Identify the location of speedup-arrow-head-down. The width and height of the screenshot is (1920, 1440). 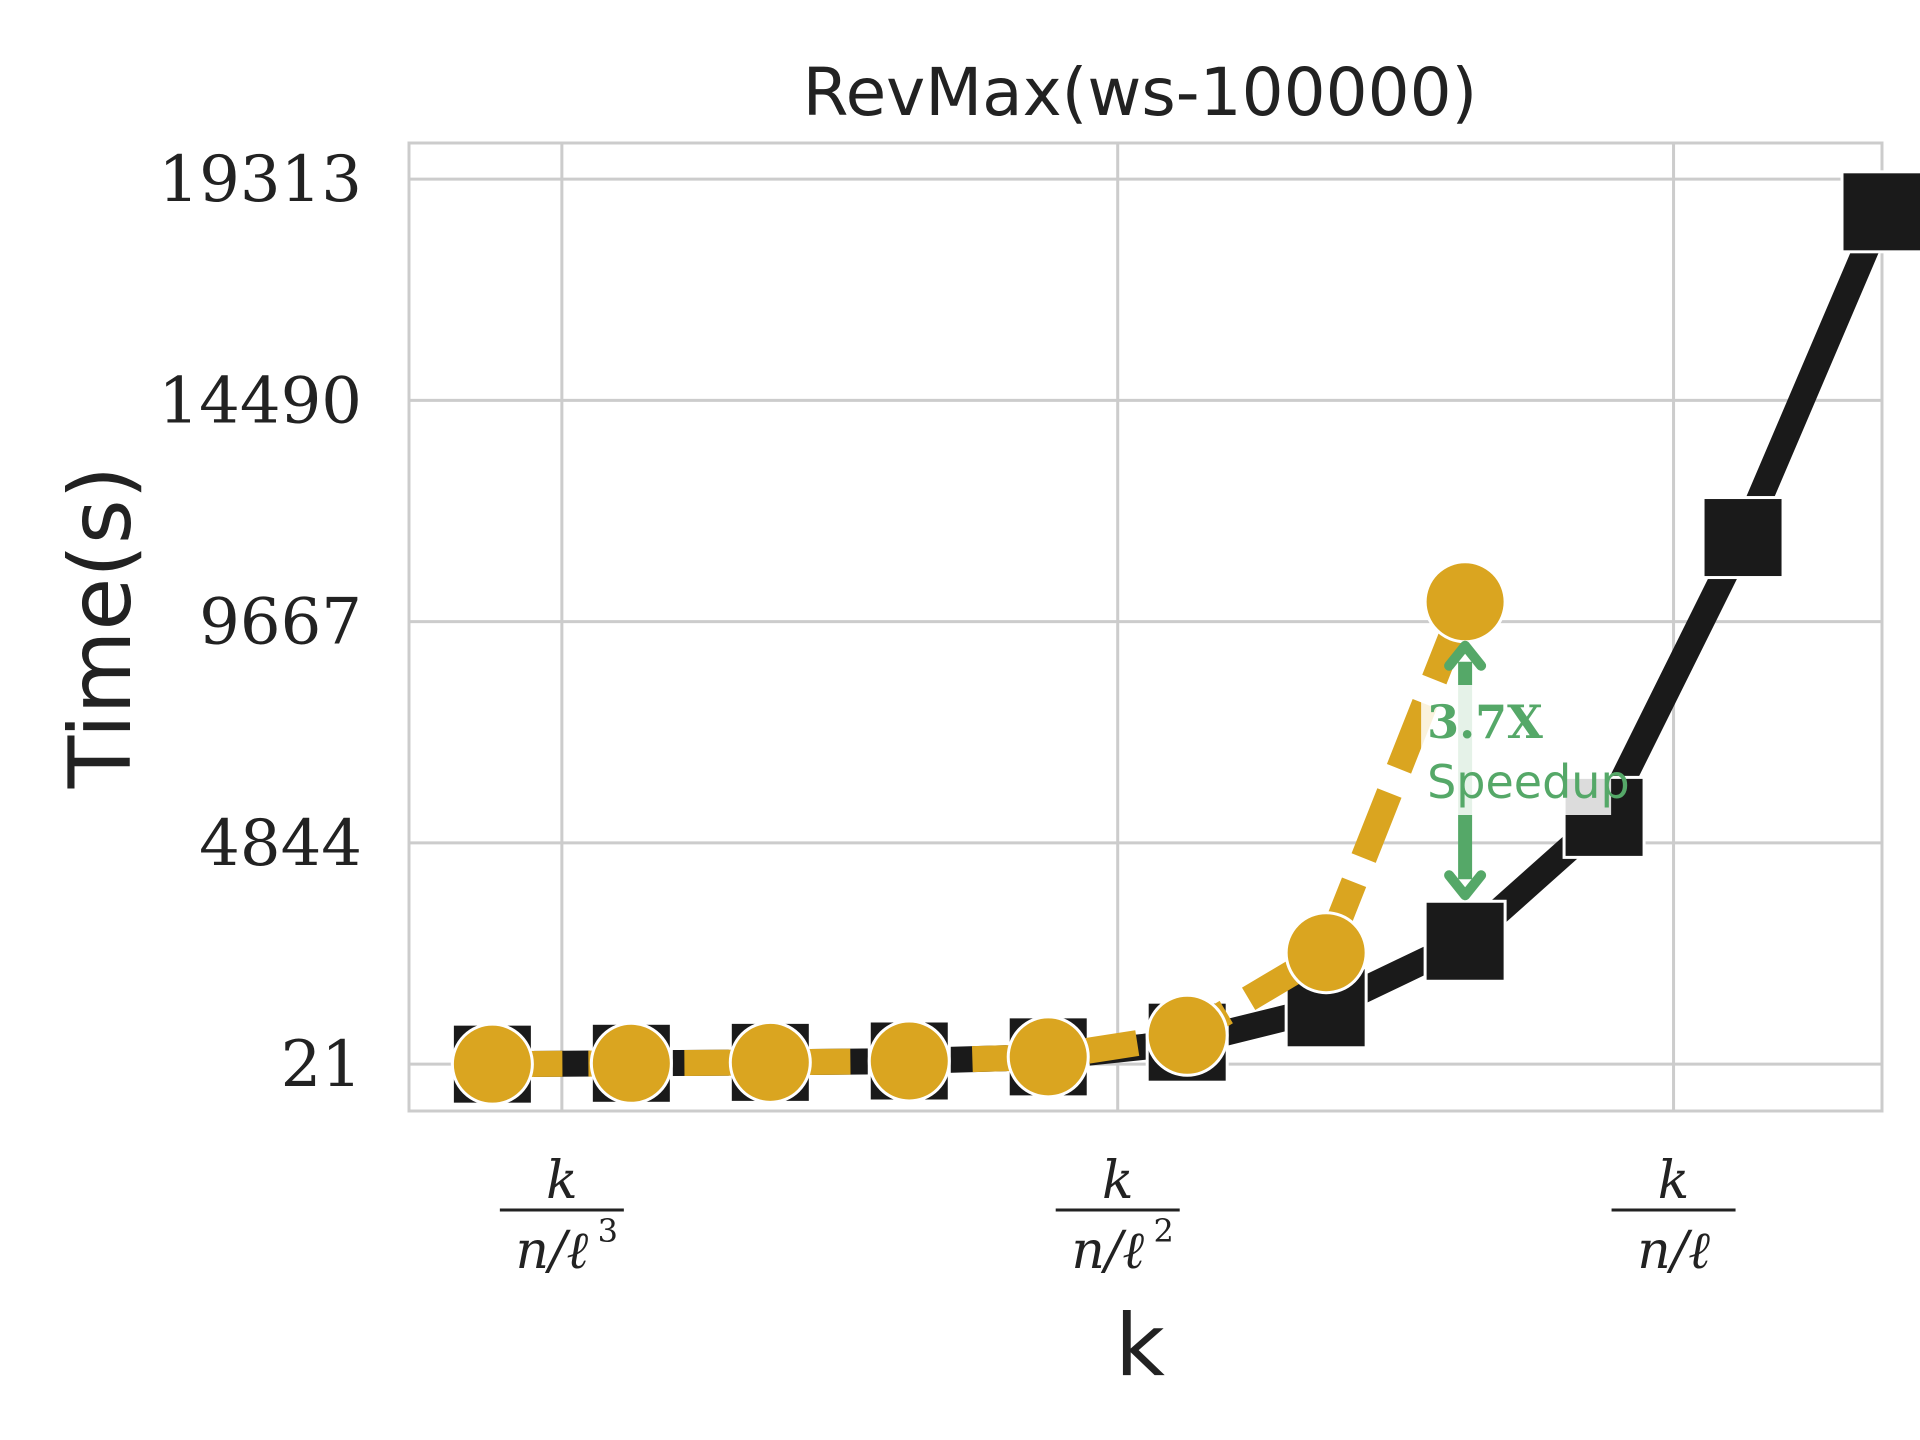
(1465, 885).